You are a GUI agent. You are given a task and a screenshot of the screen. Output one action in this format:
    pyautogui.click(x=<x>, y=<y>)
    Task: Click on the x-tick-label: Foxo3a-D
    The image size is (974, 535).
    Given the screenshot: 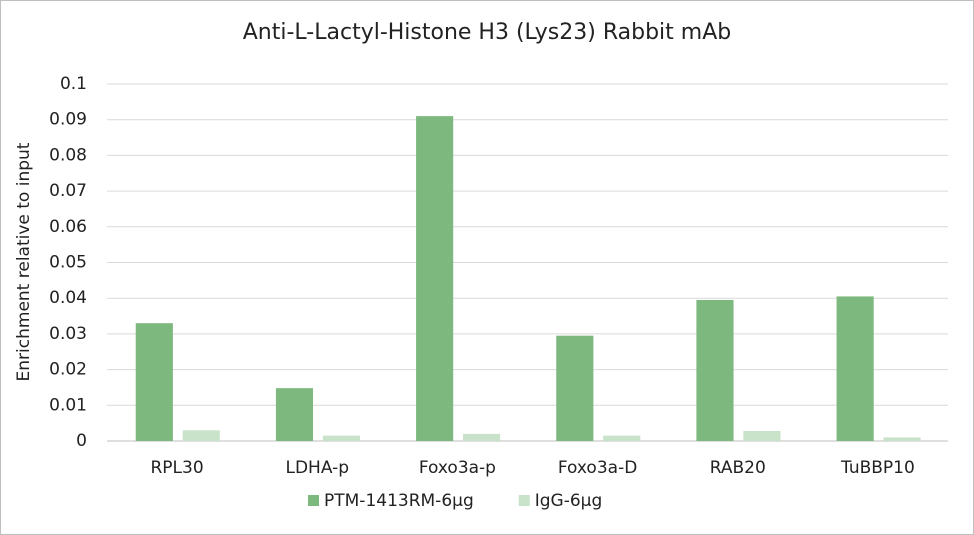 What is the action you would take?
    pyautogui.click(x=597, y=468)
    